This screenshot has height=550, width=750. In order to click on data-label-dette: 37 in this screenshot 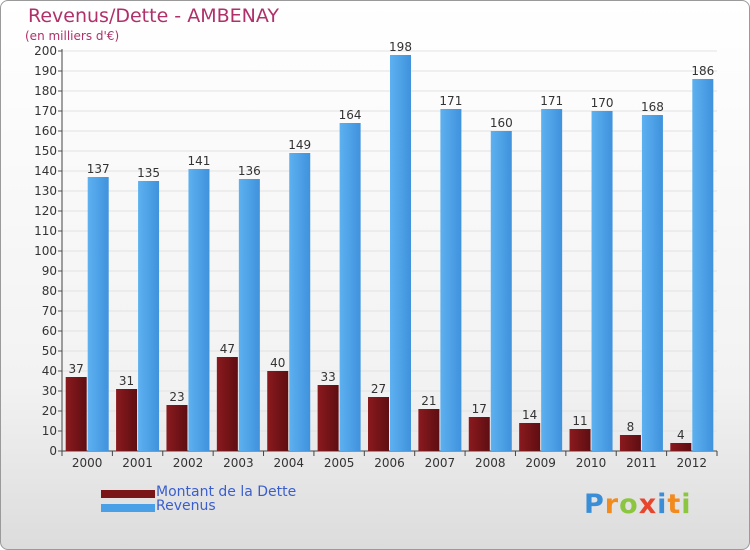, I will do `click(76, 369)`.